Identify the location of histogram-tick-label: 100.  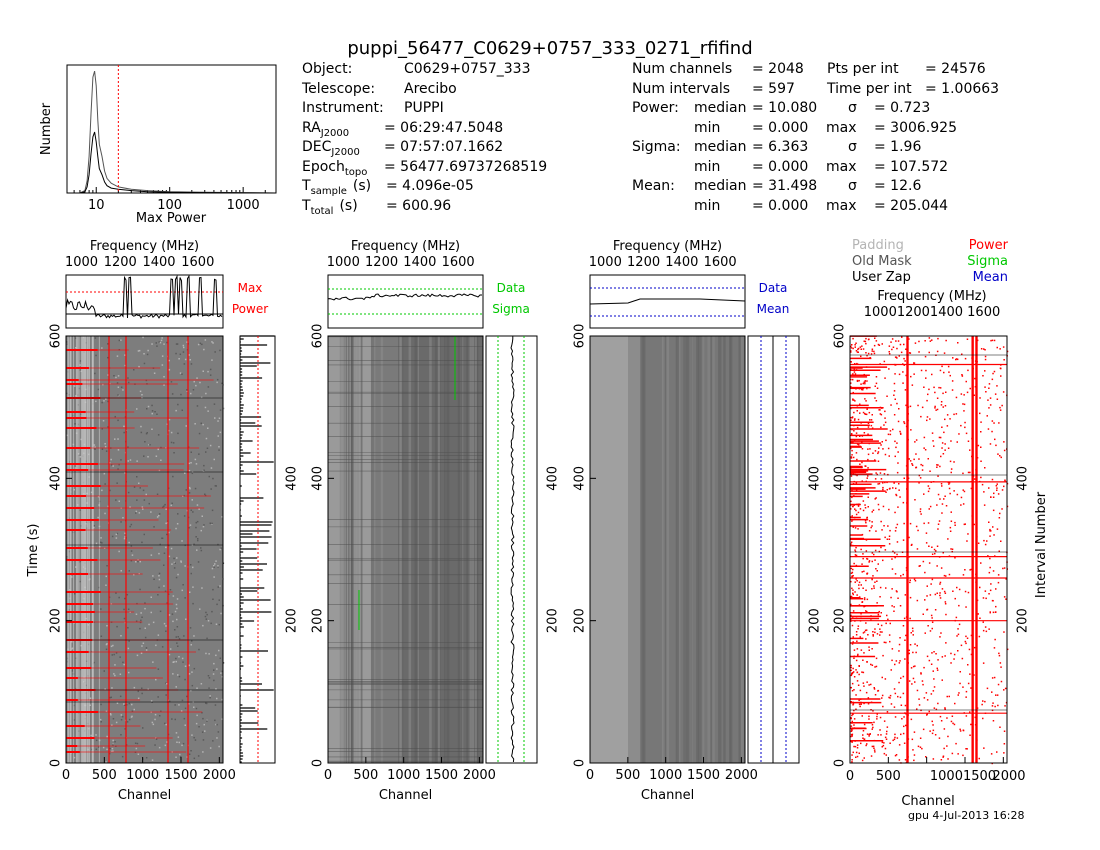
(169, 205).